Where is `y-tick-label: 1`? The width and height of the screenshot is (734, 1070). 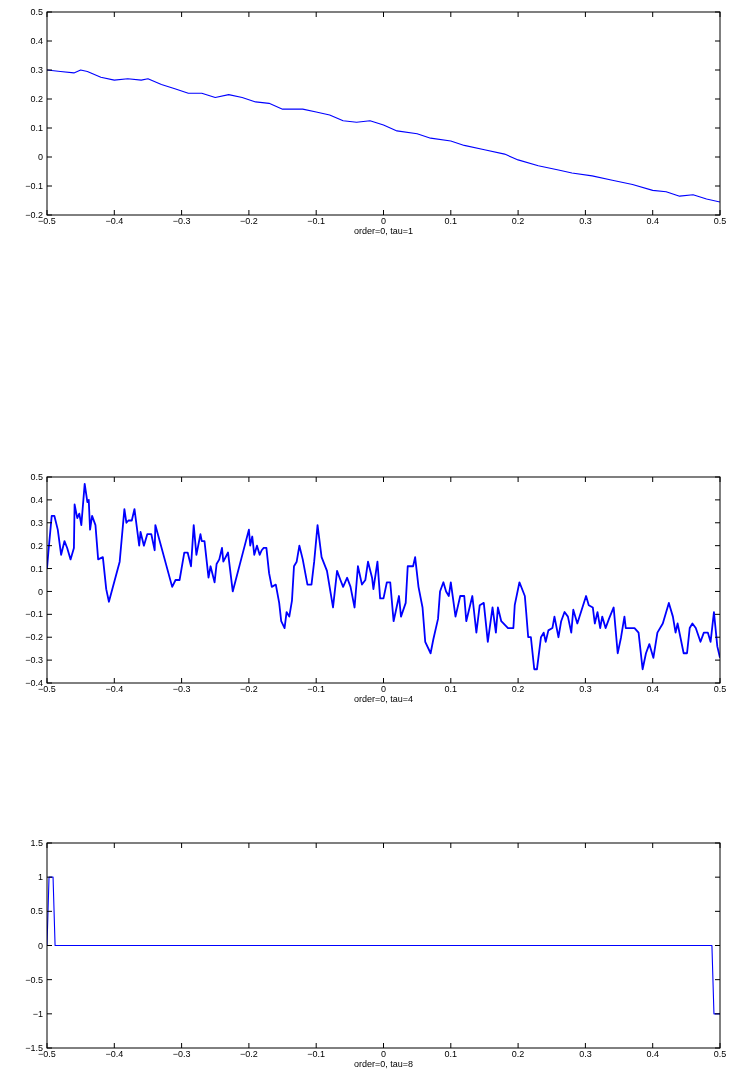
y-tick-label: 1 is located at coordinates (40, 877).